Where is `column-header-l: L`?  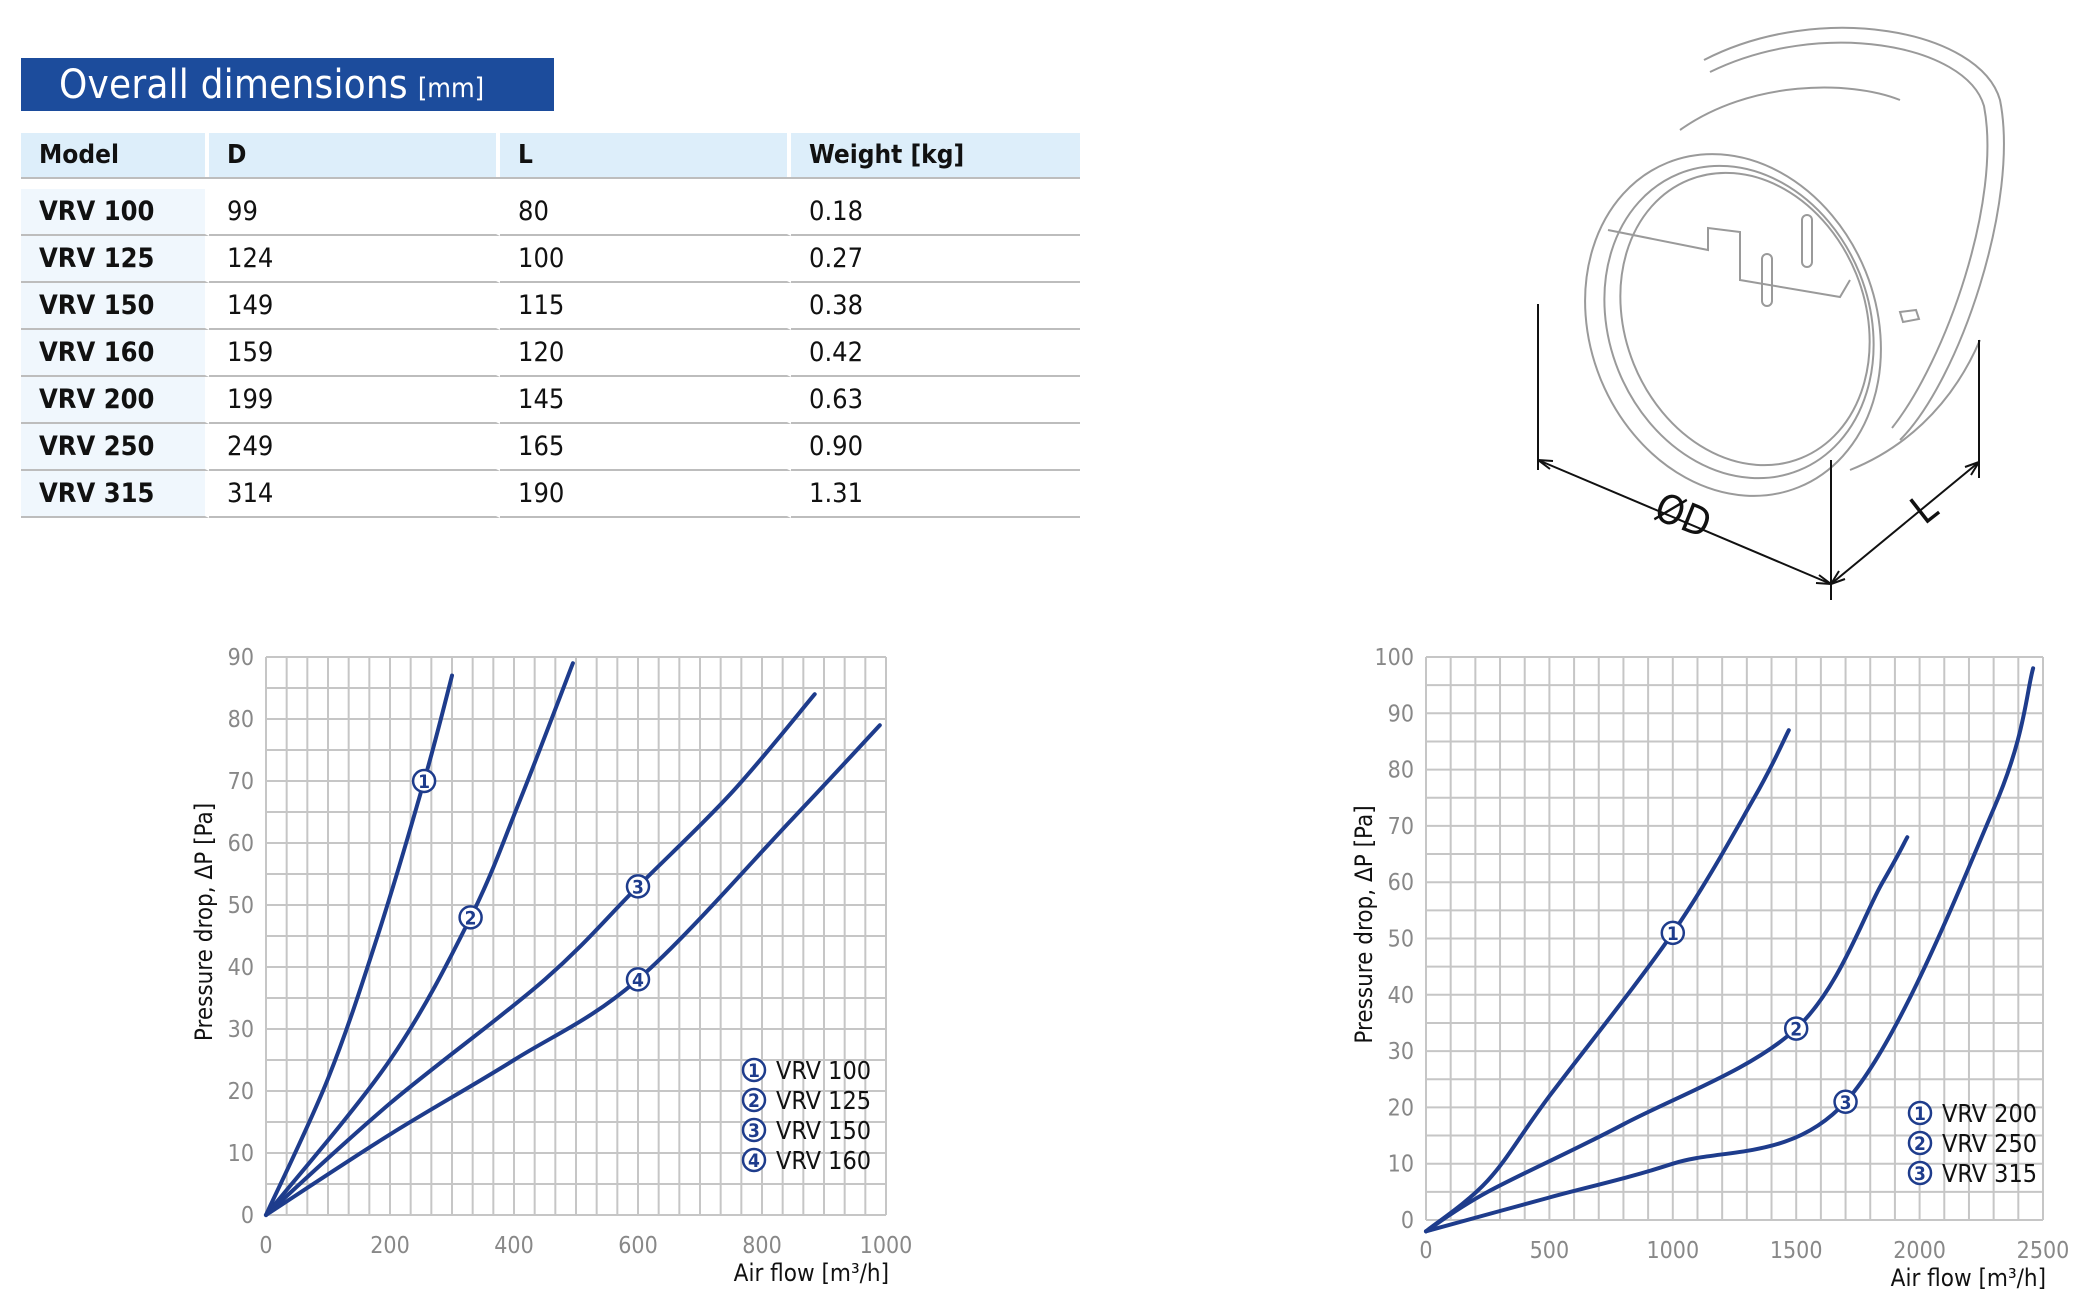 column-header-l: L is located at coordinates (645, 155).